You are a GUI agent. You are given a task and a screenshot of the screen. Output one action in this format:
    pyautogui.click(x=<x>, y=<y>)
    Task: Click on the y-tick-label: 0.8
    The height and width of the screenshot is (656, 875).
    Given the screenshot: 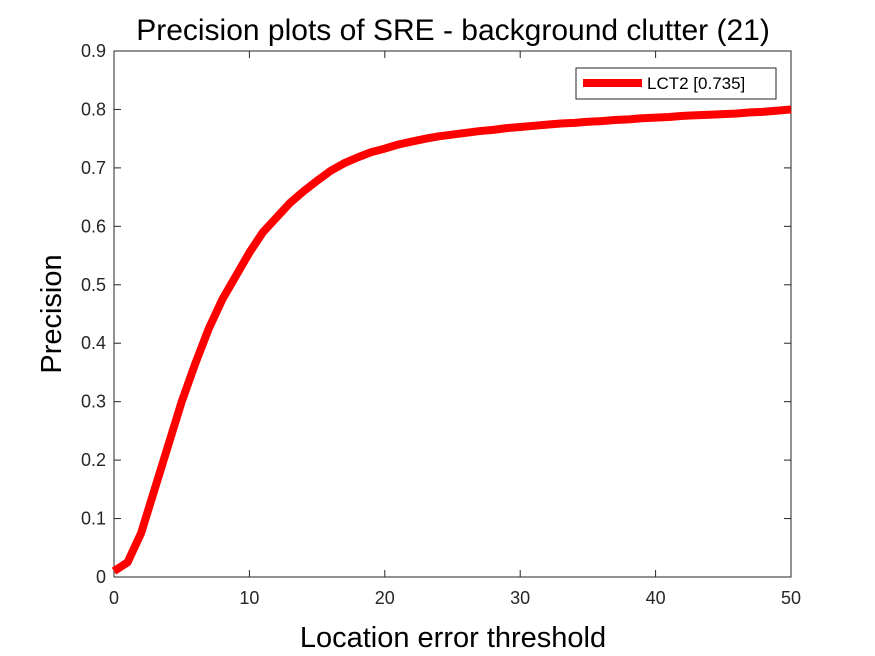 What is the action you would take?
    pyautogui.click(x=93, y=109)
    